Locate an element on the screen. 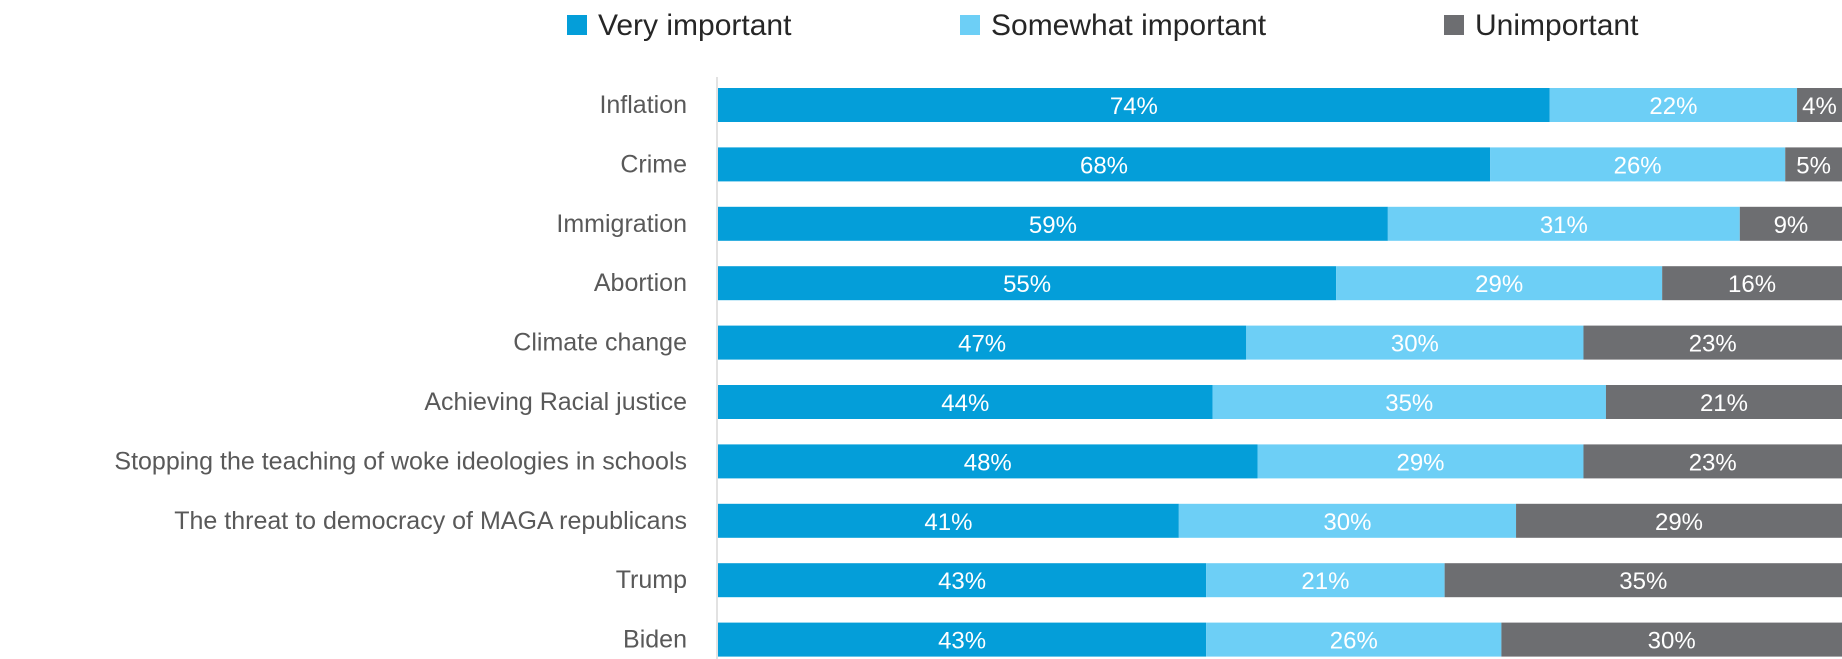 Image resolution: width=1842 pixels, height=659 pixels. data-label-very-important: 68% is located at coordinates (1104, 165).